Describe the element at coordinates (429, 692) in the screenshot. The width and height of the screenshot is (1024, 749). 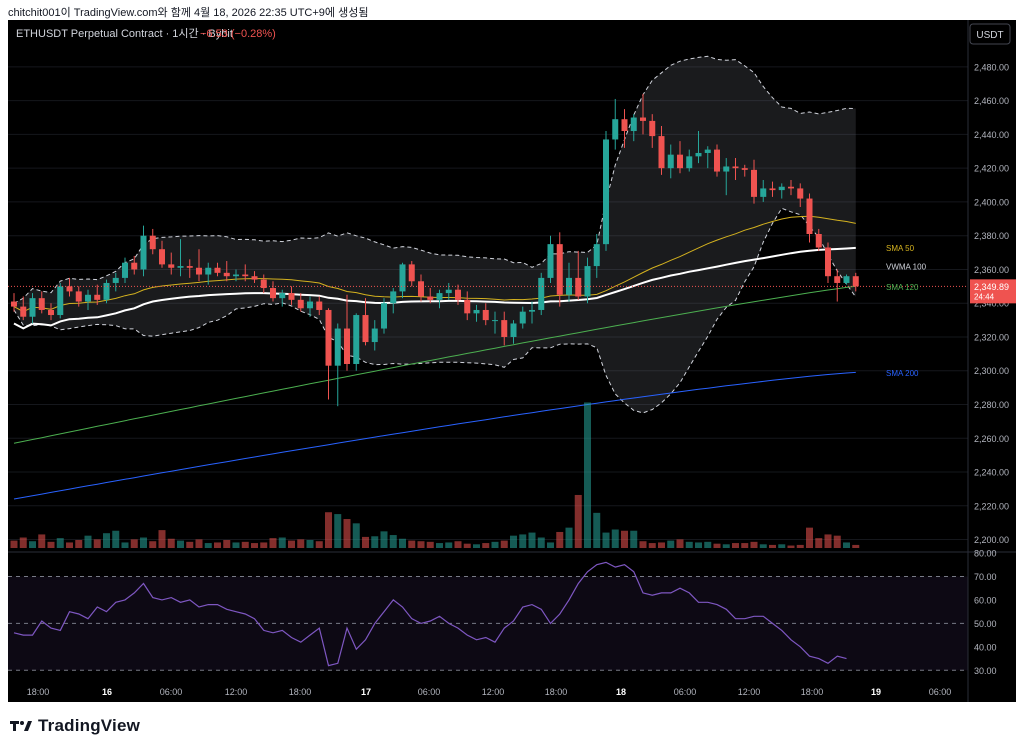
I see `time-tick-label: 06:00` at that location.